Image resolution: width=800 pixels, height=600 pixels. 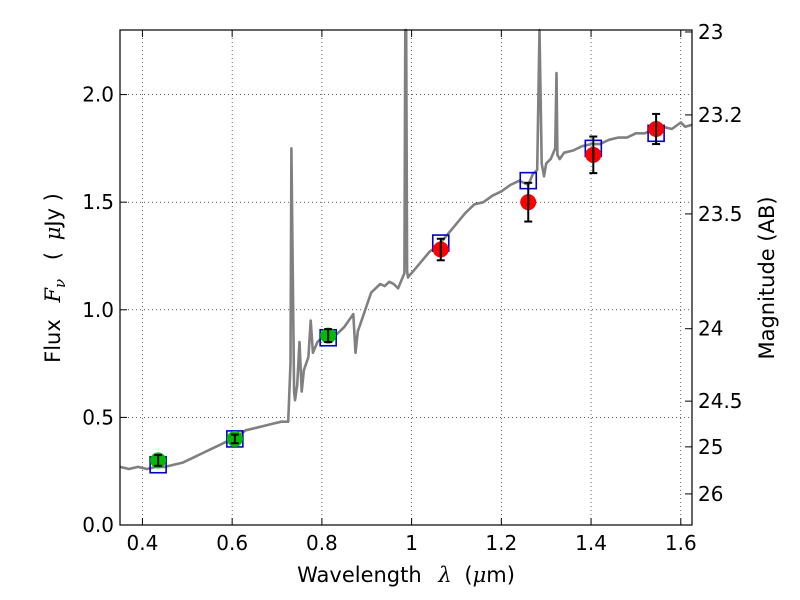 I want to click on y2-tick-label: 23, so click(x=710, y=32).